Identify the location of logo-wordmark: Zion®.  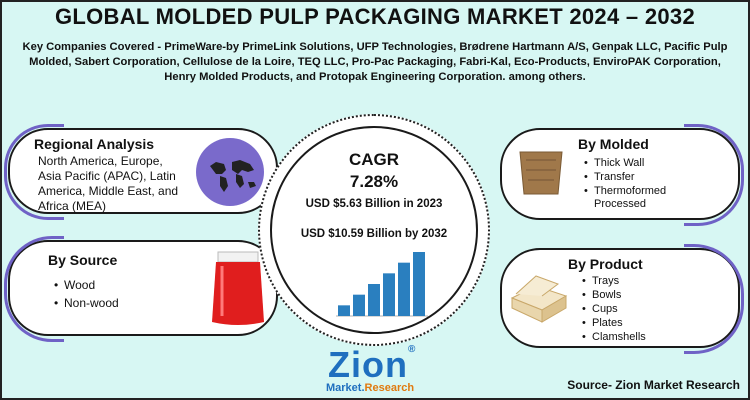
(372, 365).